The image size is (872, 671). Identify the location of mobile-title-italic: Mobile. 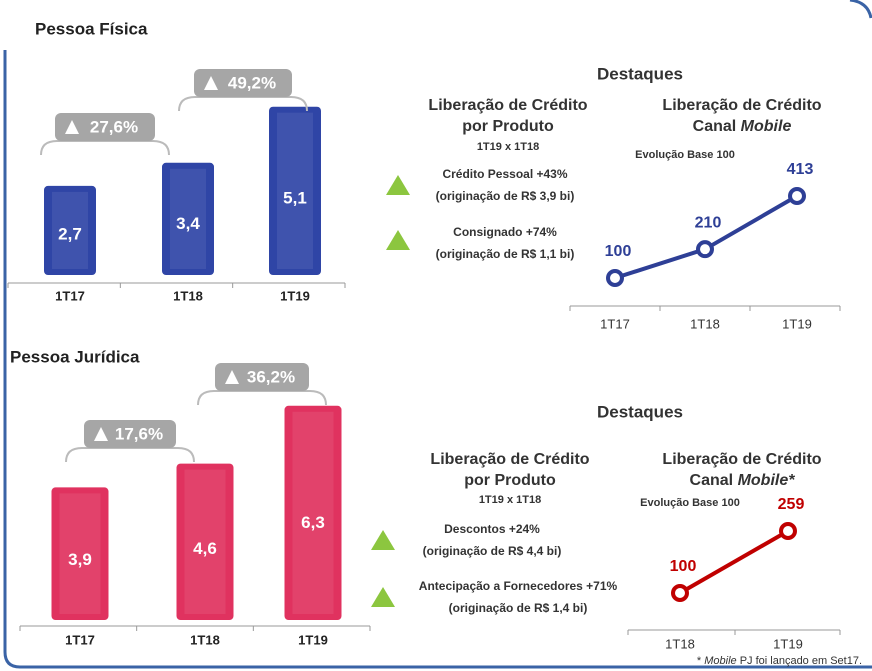
(766, 126).